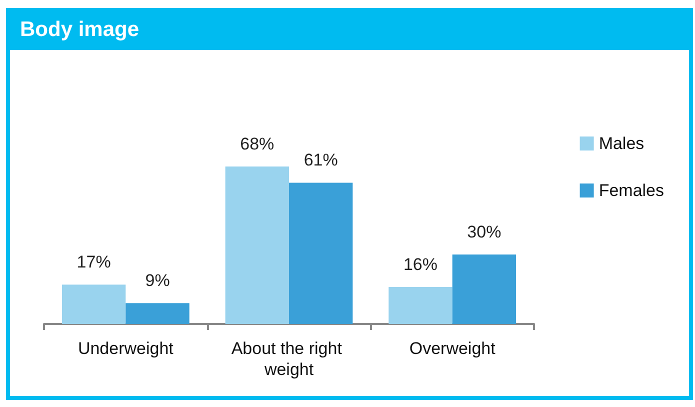 This screenshot has height=407, width=695. Describe the element at coordinates (631, 190) in the screenshot. I see `legend-label: Females` at that location.